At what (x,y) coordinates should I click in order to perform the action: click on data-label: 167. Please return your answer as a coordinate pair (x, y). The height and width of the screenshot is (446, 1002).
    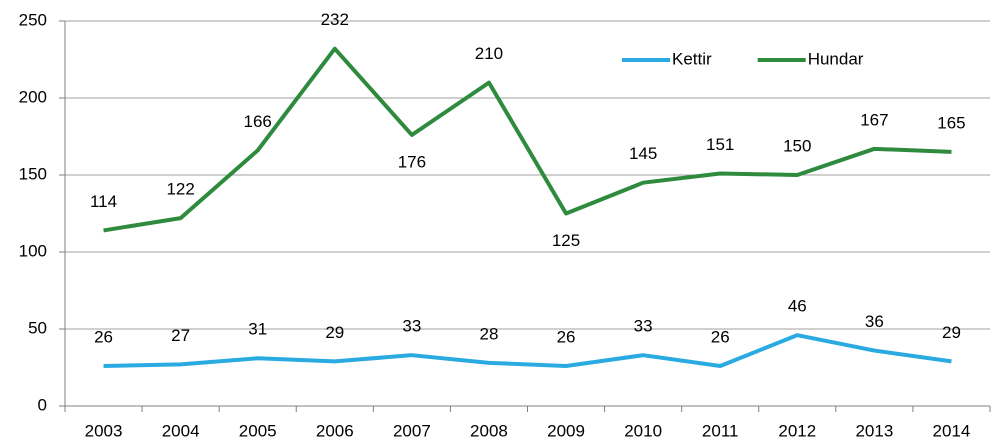
    Looking at the image, I should click on (874, 119).